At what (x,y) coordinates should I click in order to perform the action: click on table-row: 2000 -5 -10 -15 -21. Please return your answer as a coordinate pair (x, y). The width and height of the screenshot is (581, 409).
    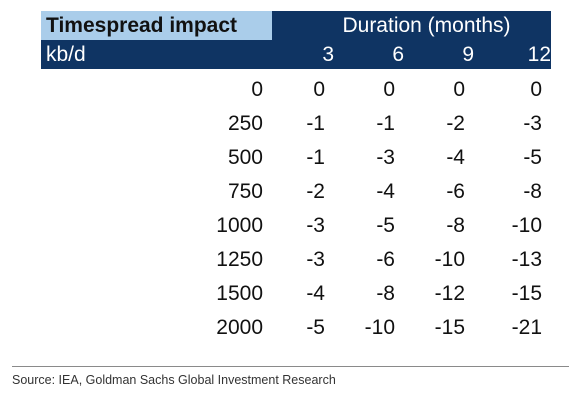
    Looking at the image, I should click on (296, 328).